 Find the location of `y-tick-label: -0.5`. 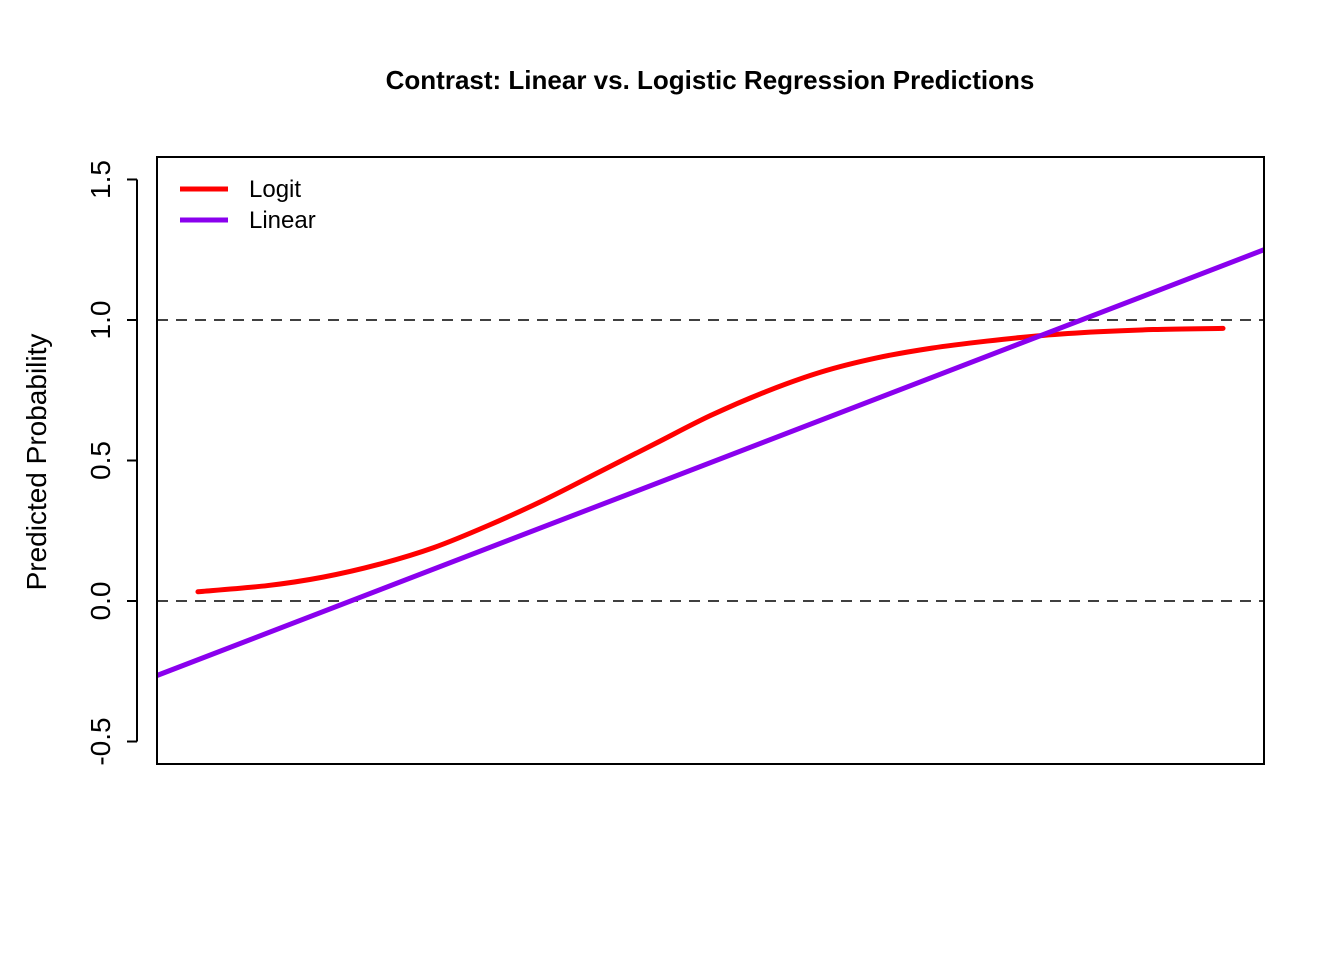

y-tick-label: -0.5 is located at coordinates (100, 741).